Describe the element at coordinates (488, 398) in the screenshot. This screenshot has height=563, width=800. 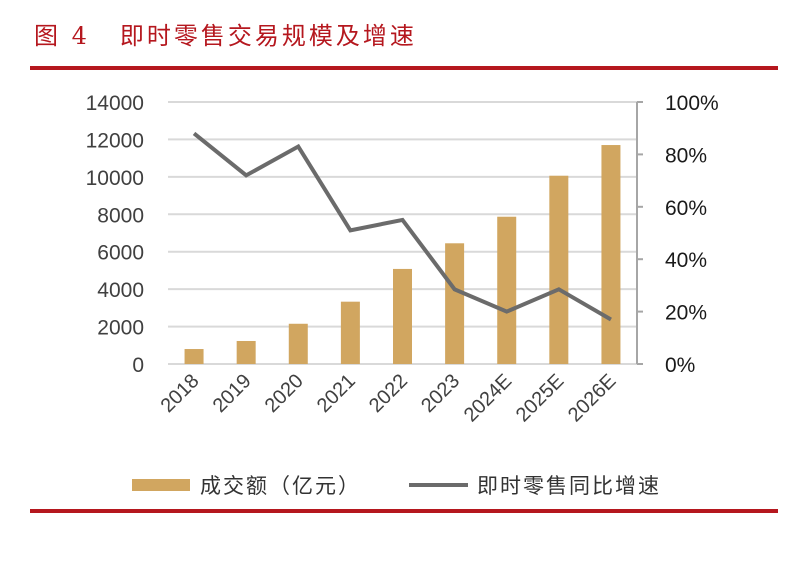
I see `x-axis-tick-label: 2024E` at that location.